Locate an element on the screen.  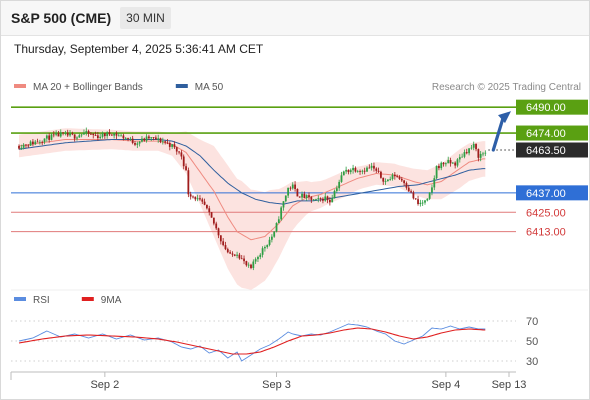
rsi-tick-label: 70 is located at coordinates (532, 322).